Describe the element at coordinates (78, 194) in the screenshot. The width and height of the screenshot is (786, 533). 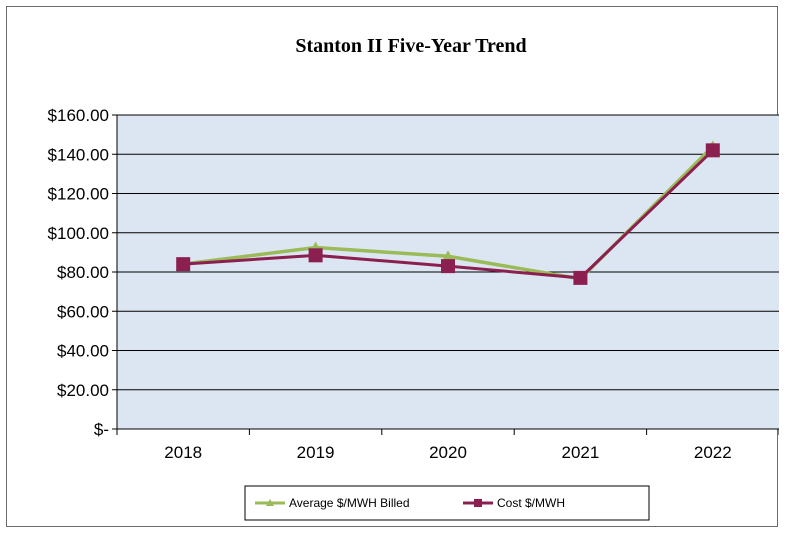
I see `y-tick-label: $120.00` at that location.